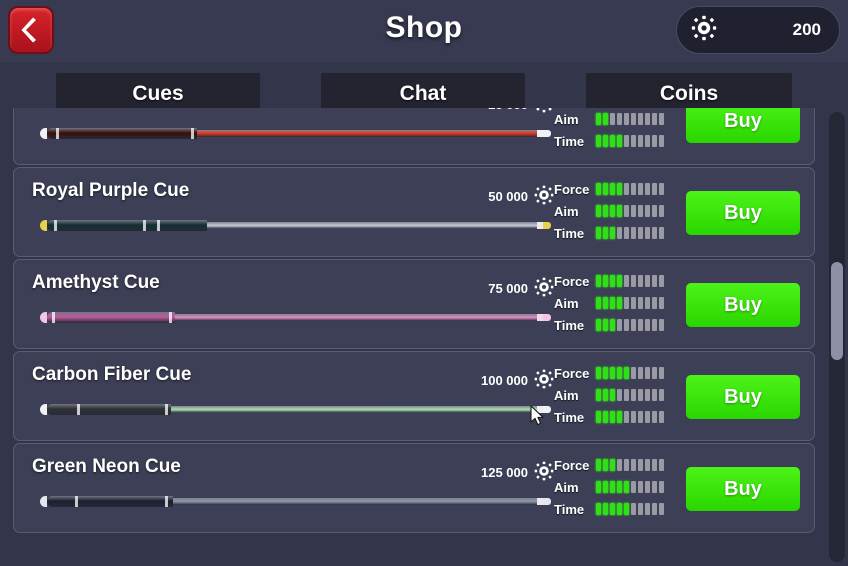 The height and width of the screenshot is (566, 848). I want to click on stat-row-force: Force, so click(616, 189).